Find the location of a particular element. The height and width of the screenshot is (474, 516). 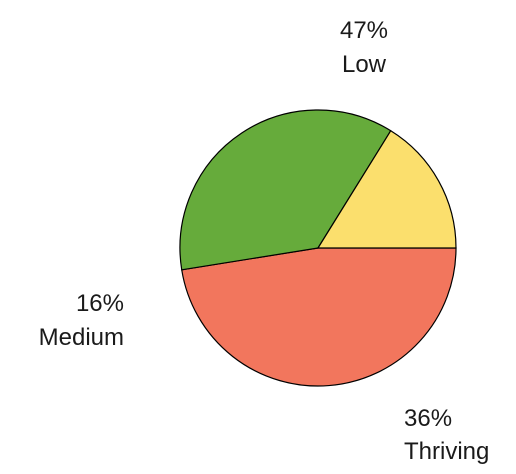

slice-value-label-thriving: 36% is located at coordinates (428, 418).